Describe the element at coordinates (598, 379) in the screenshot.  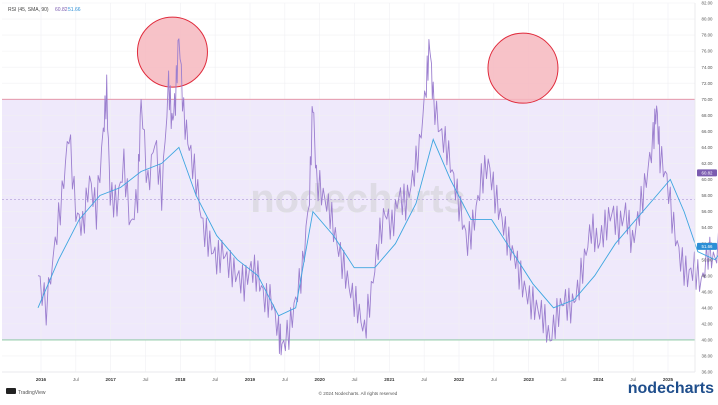
I see `x-tick-label: 2024` at that location.